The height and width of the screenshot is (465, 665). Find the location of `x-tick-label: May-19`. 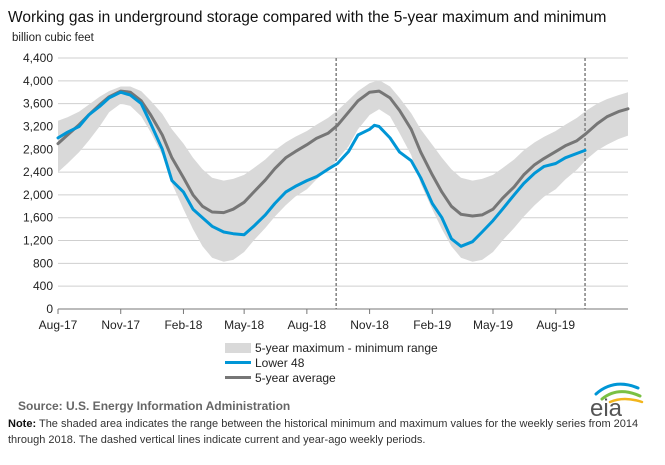

x-tick-label: May-19 is located at coordinates (493, 325).